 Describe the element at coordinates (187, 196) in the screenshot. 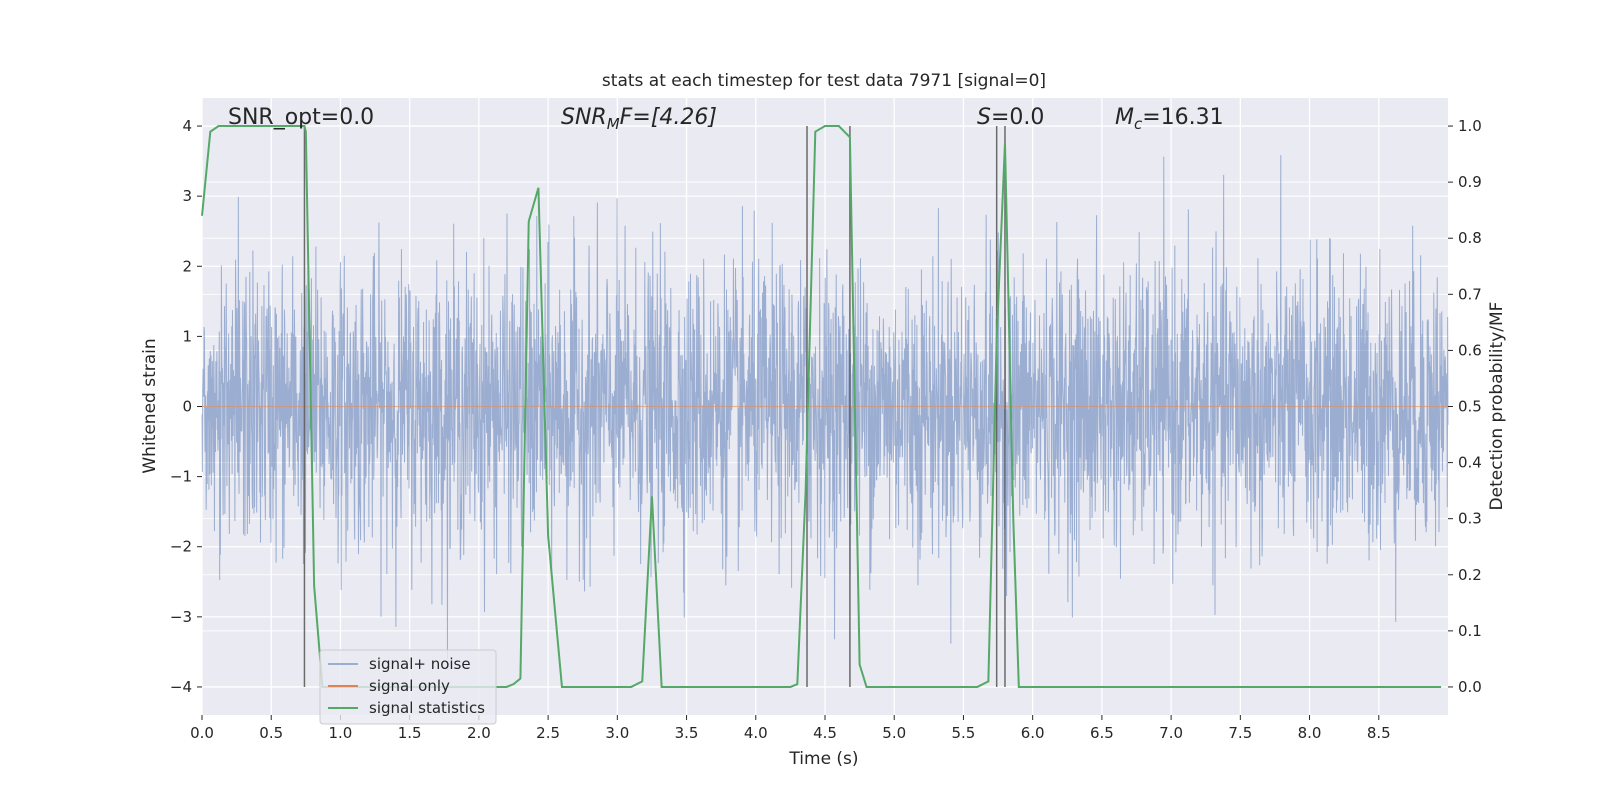

I see `y-left-tick-label: 3` at that location.